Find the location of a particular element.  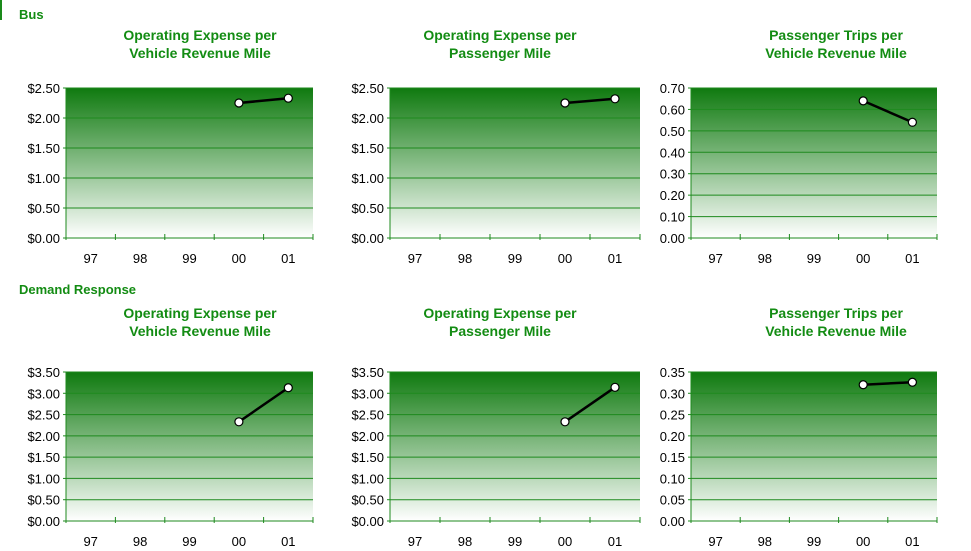

chart-title-line-2: Passenger Mile is located at coordinates (500, 53).